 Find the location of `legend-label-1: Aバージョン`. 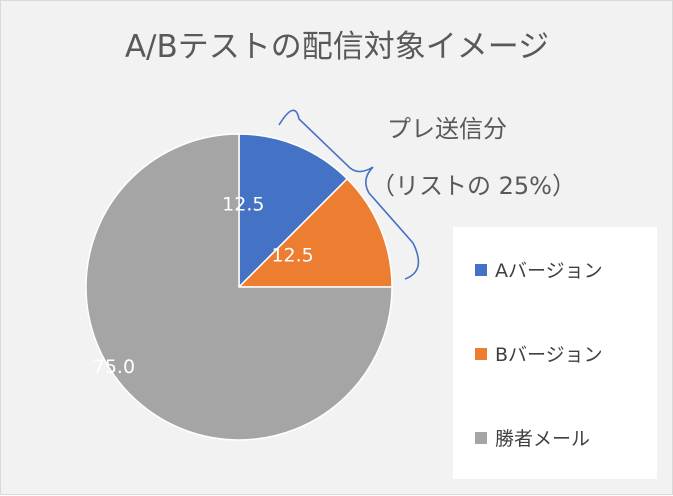

legend-label-1: Aバージョン is located at coordinates (549, 271).